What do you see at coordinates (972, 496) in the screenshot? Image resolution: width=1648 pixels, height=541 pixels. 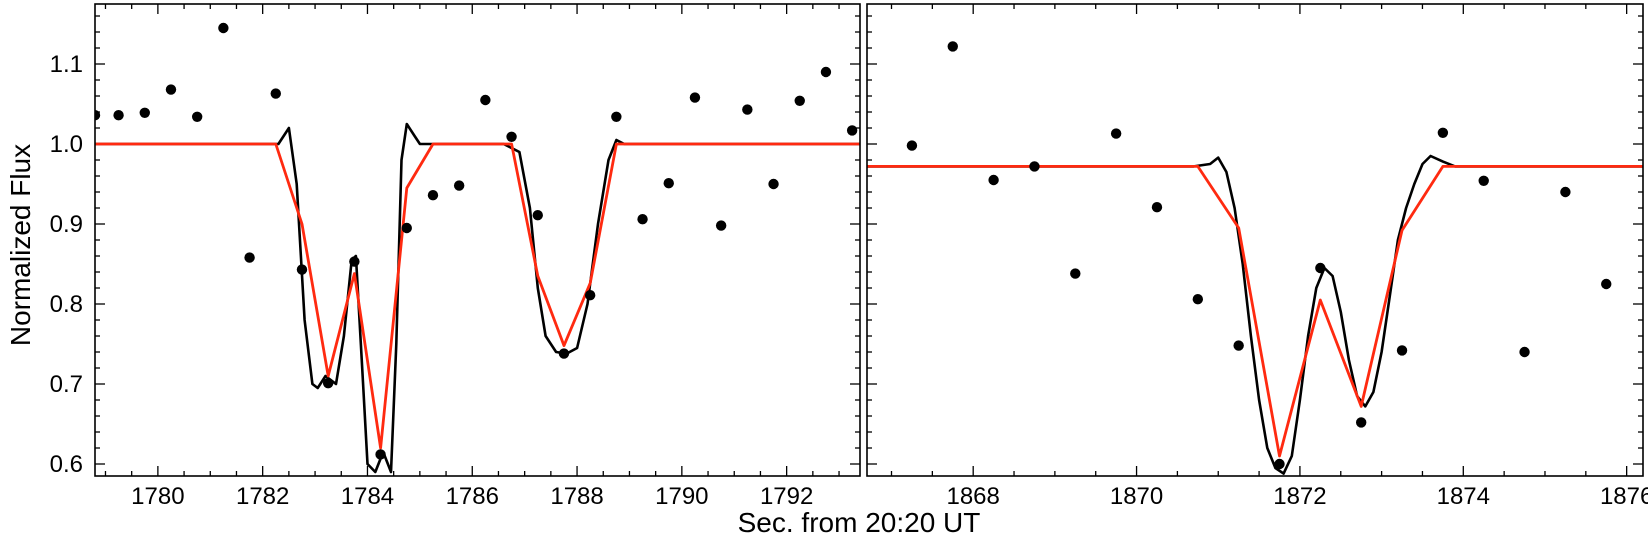 I see `x-tick-label: 1868` at bounding box center [972, 496].